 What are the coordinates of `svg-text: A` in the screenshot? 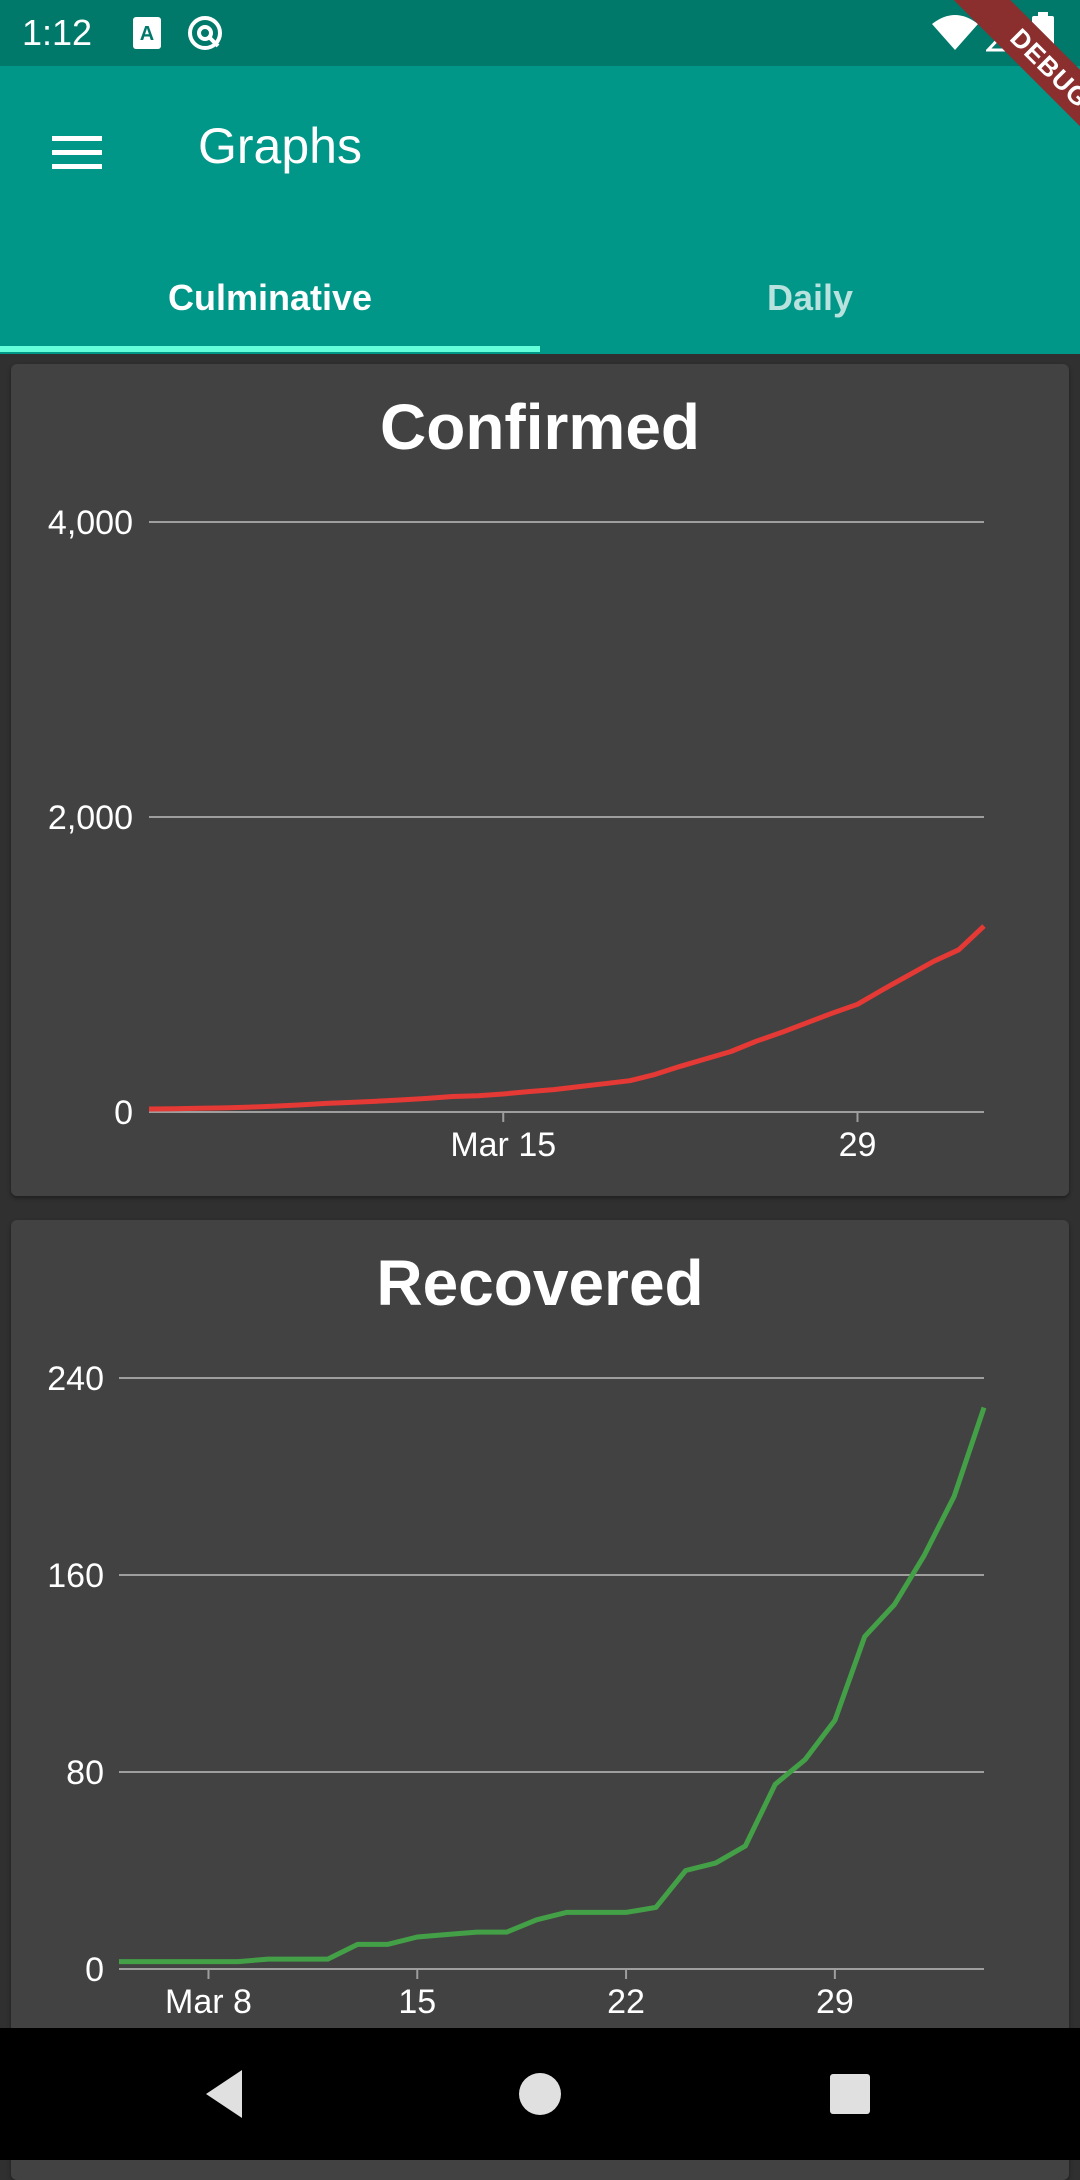 It's located at (147, 34).